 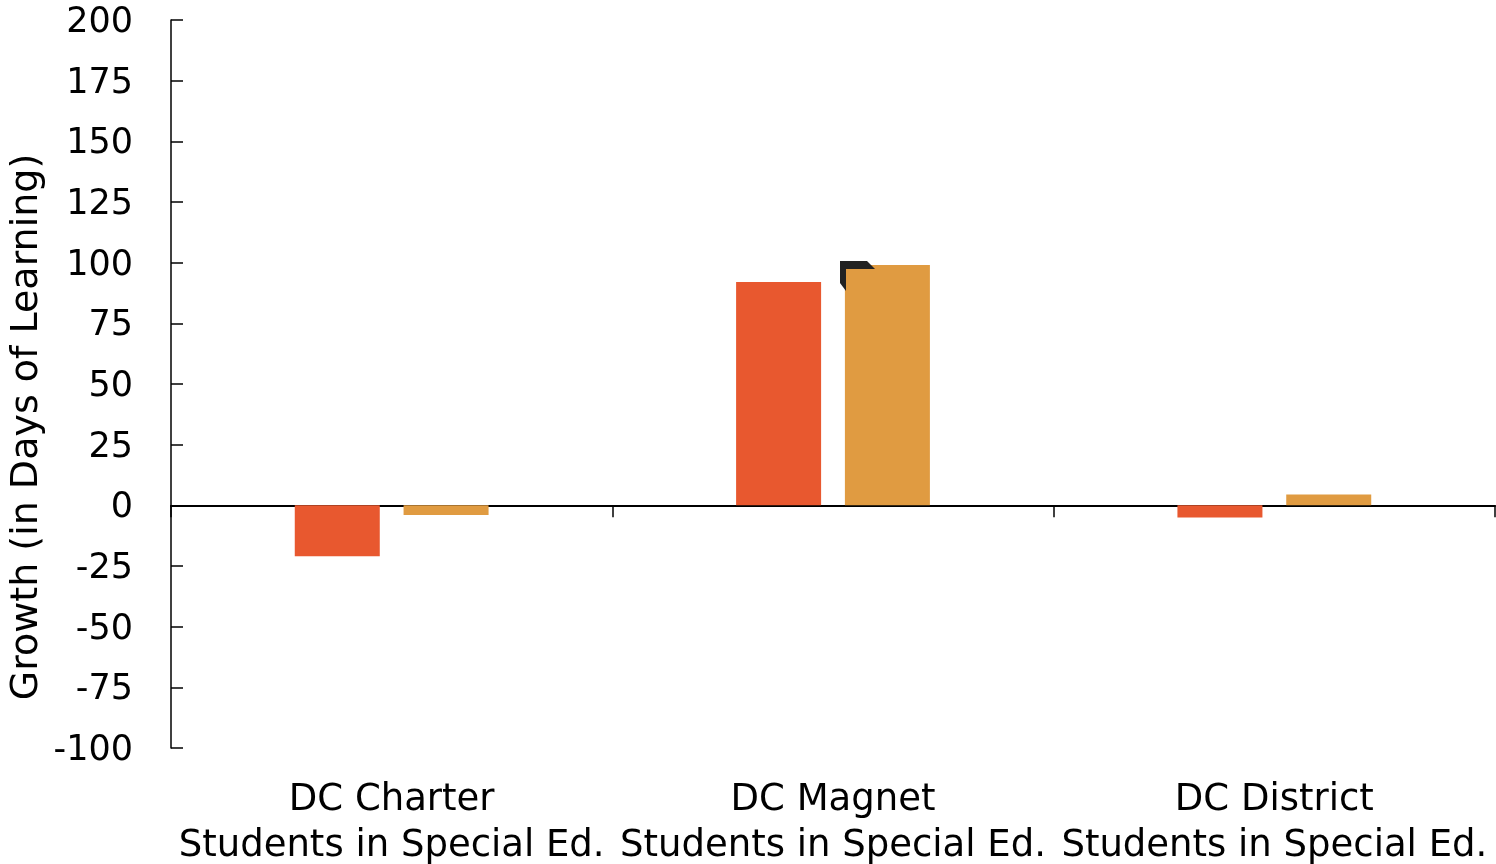 What do you see at coordinates (99, 141) in the screenshot?
I see `y-tick-label: 150` at bounding box center [99, 141].